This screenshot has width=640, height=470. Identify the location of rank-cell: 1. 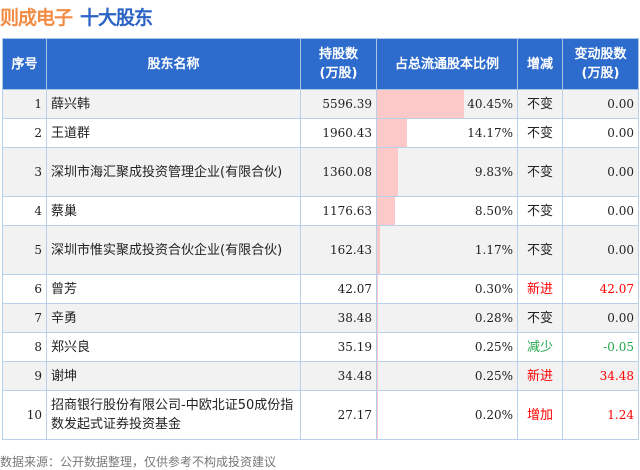
(24, 104).